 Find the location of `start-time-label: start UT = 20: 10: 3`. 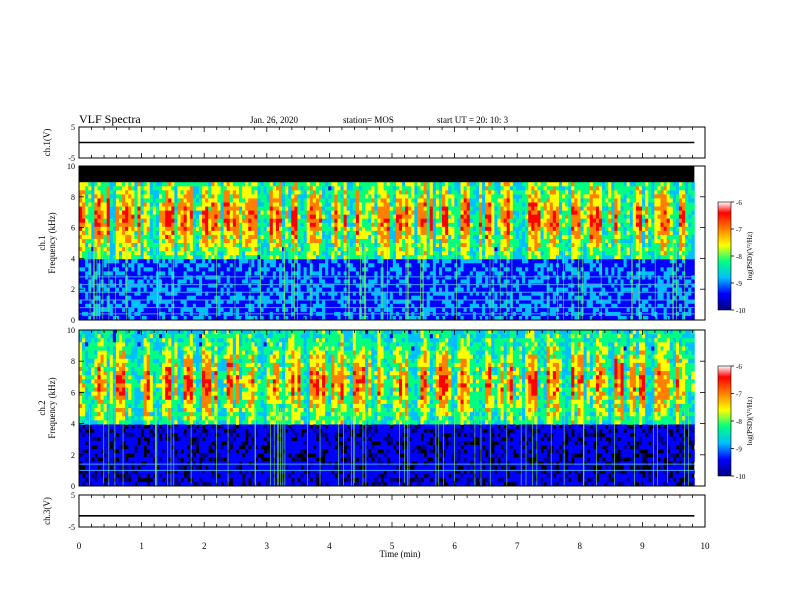

start-time-label: start UT = 20: 10: 3 is located at coordinates (473, 120).